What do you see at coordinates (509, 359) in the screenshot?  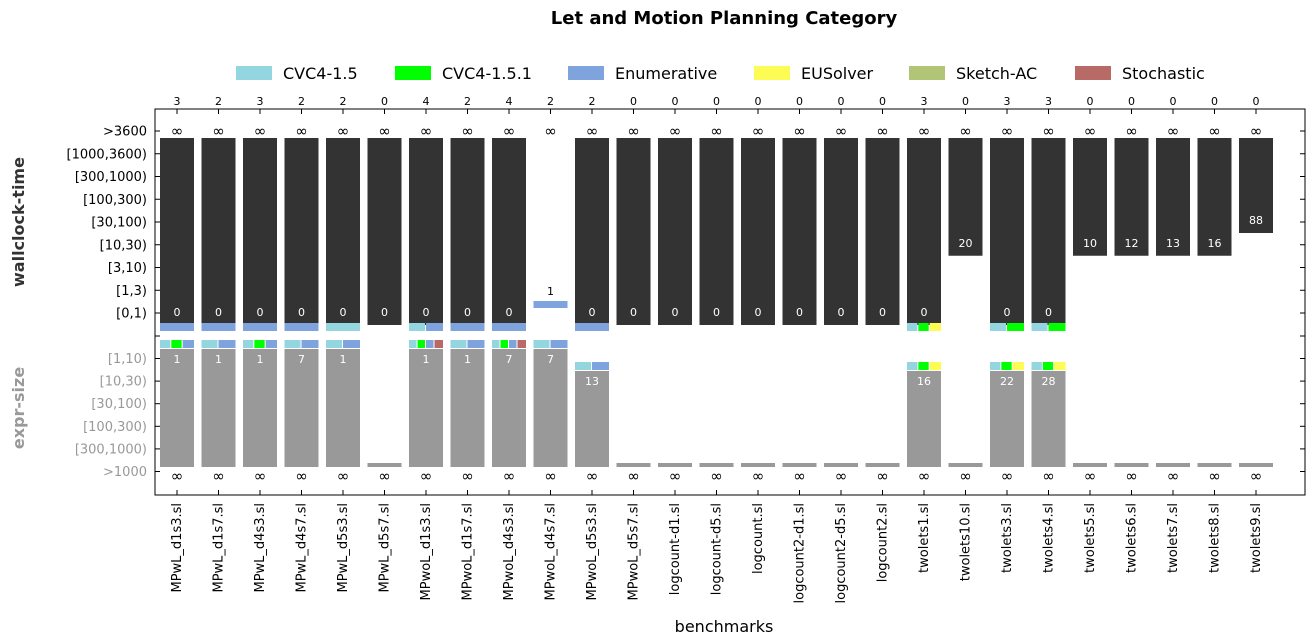 I see `size-bar-label: 7` at bounding box center [509, 359].